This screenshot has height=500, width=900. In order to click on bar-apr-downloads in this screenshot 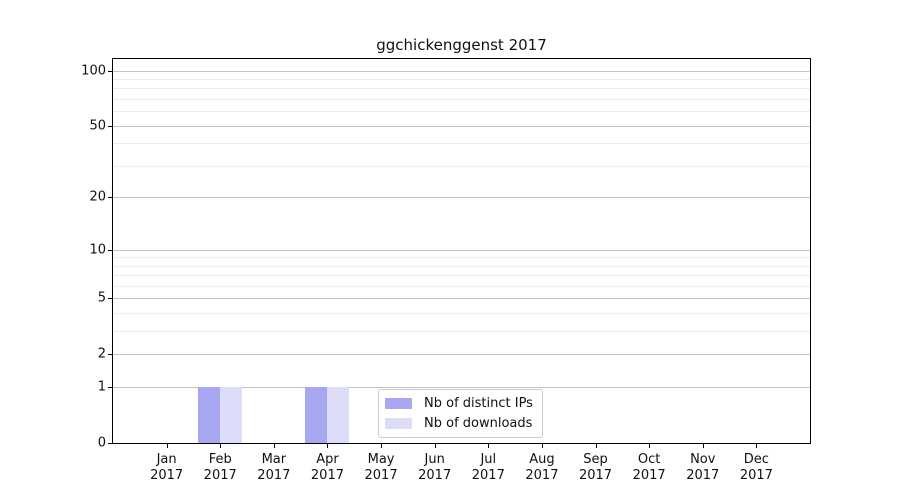, I will do `click(338, 415)`.